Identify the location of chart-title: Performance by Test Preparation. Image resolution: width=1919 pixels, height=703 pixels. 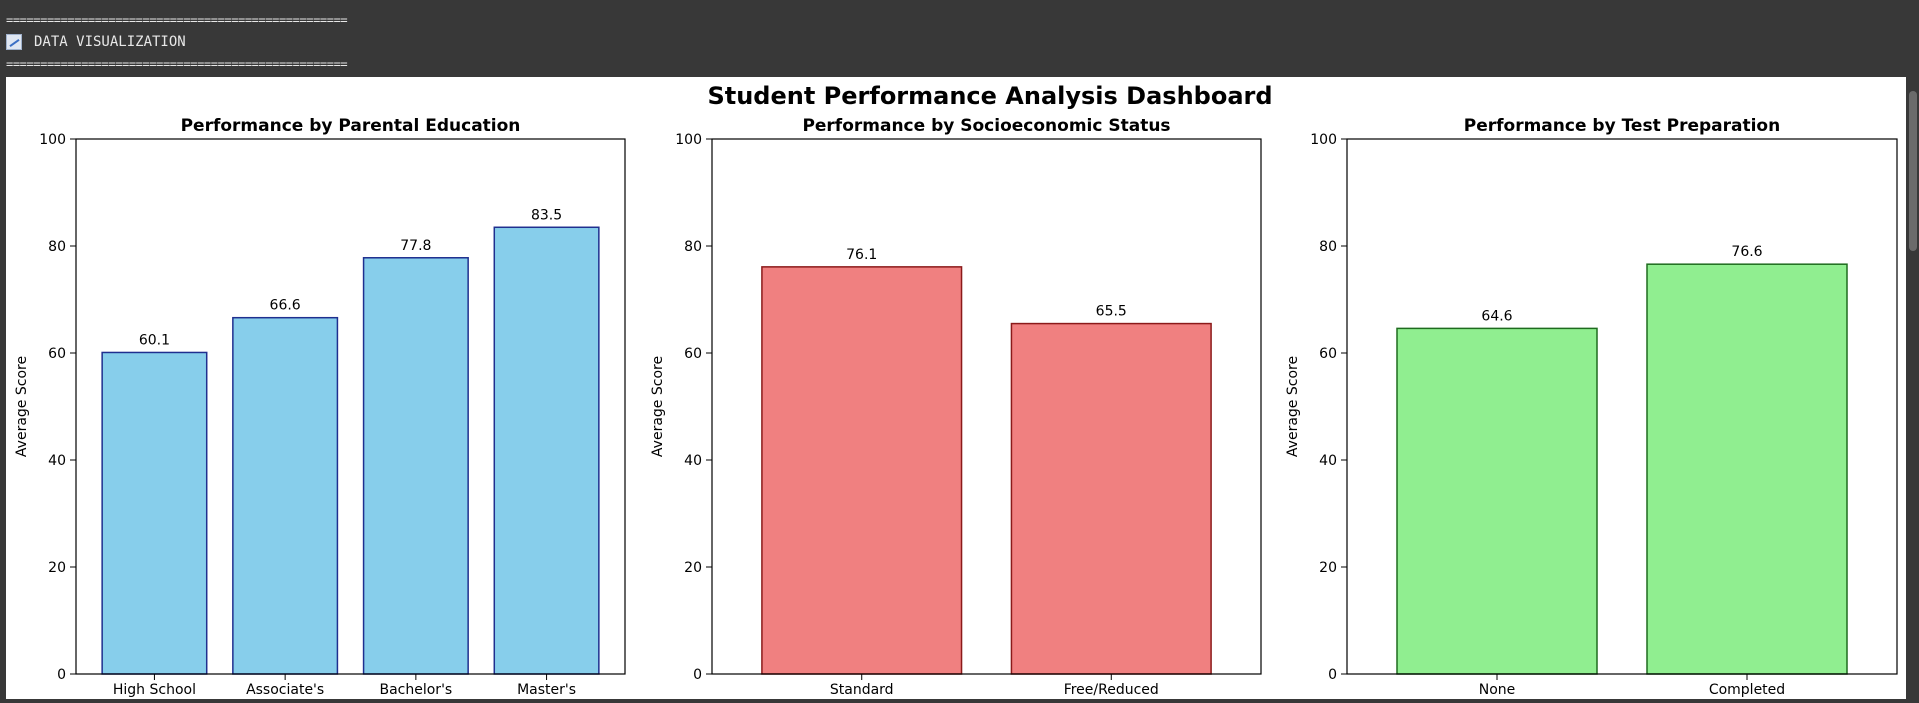
(1622, 126).